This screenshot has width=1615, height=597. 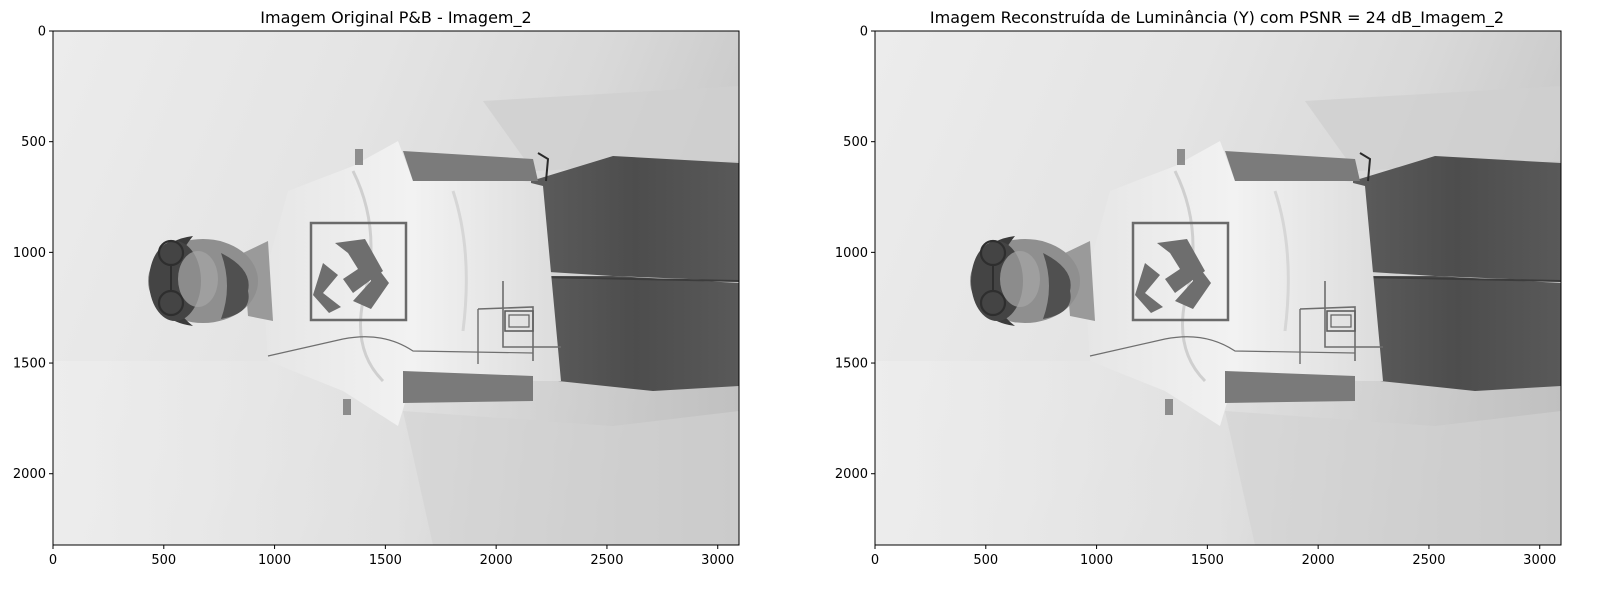 I want to click on panel-2-y-axis: 0 500 1000 1500 2000, so click(x=855, y=253).